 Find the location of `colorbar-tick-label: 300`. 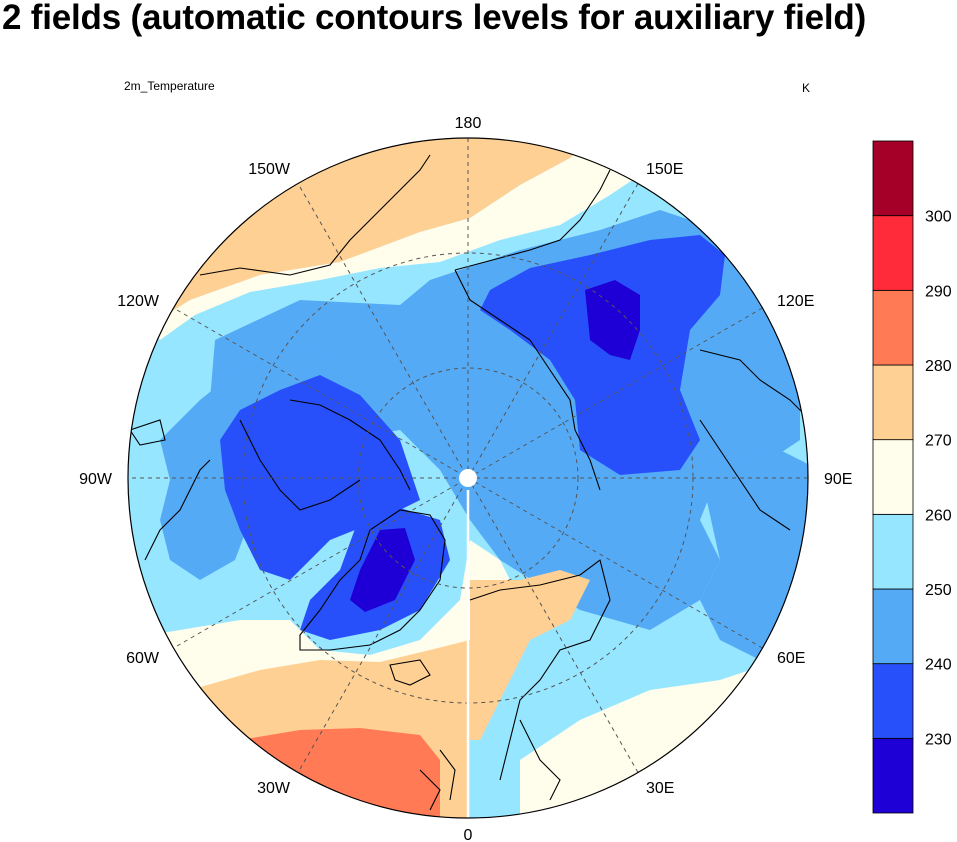

colorbar-tick-label: 300 is located at coordinates (938, 217).